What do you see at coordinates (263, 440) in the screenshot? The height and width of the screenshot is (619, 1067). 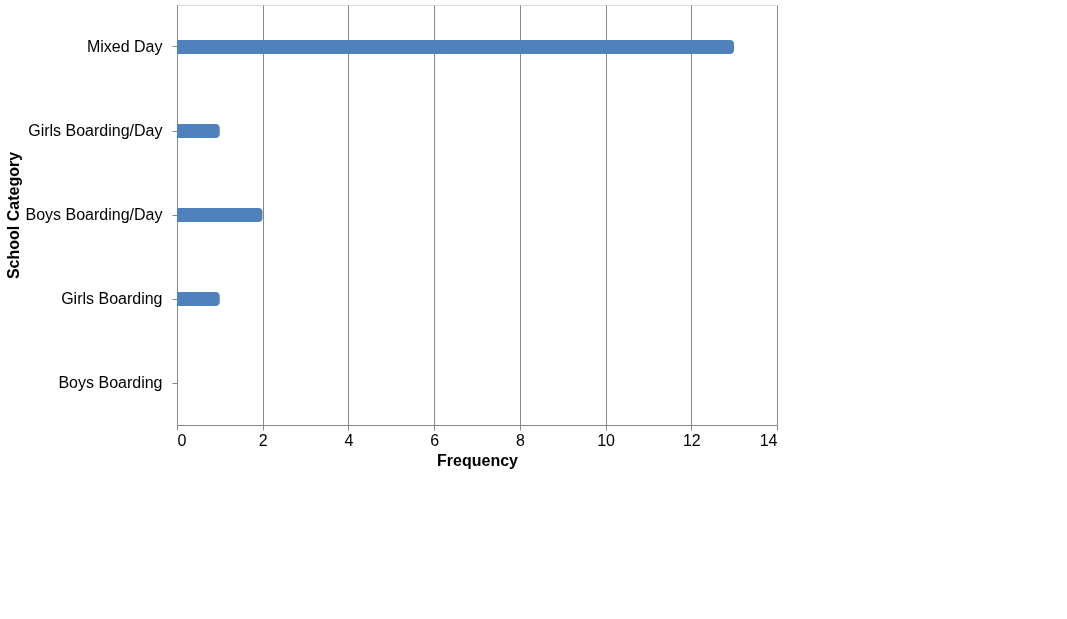 I see `x-tick-label: 2` at bounding box center [263, 440].